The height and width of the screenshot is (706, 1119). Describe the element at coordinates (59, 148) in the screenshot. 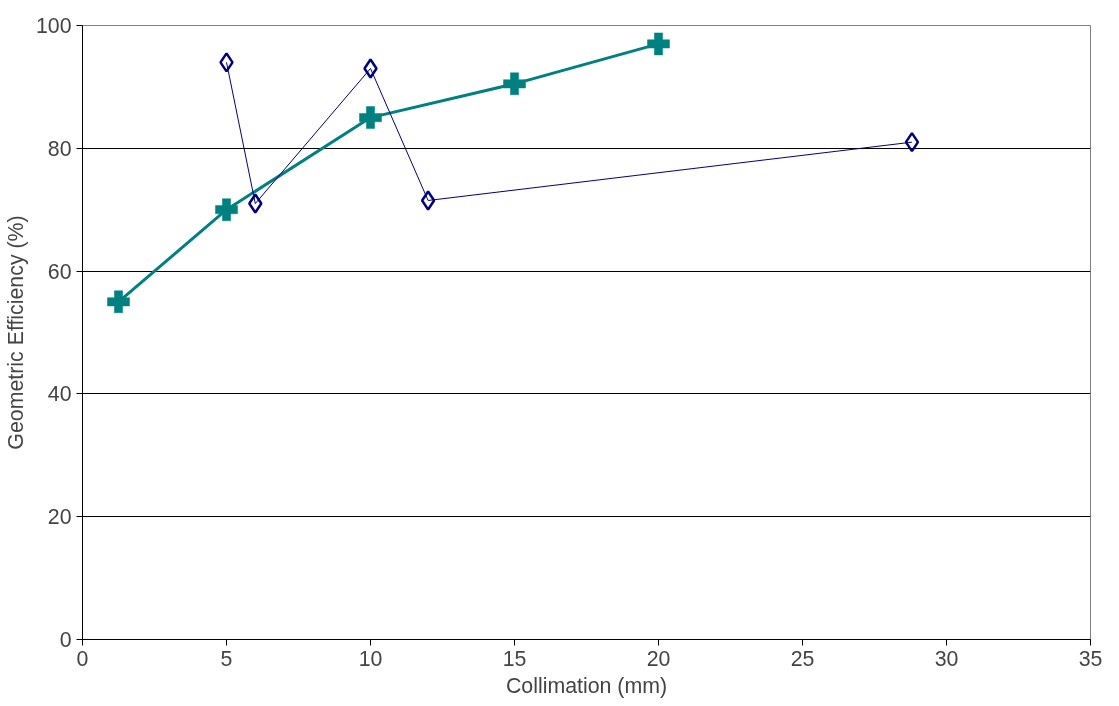

I see `y-tick-label: 80` at that location.